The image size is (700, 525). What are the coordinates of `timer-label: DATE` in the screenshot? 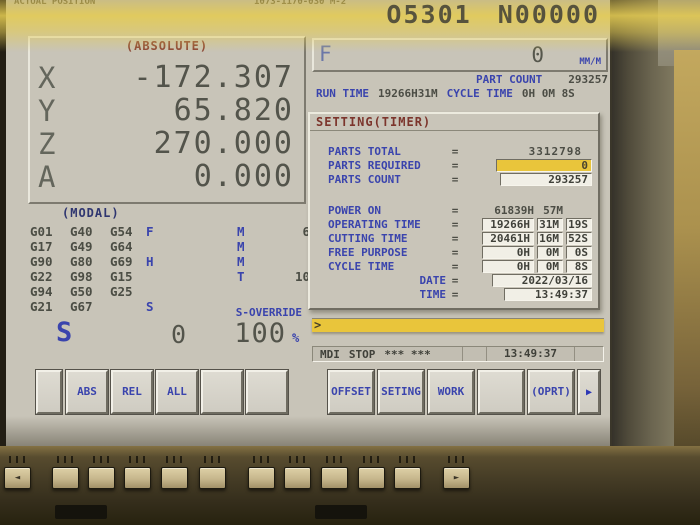 It's located at (433, 280).